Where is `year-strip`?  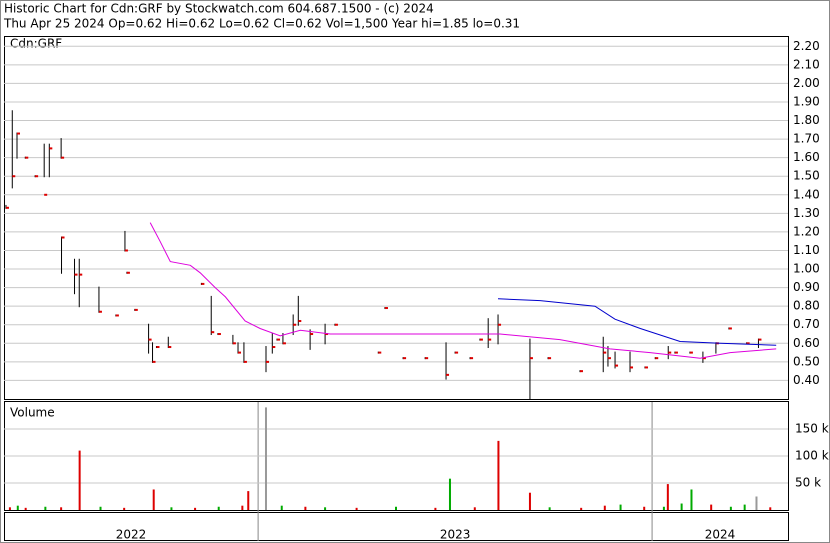
year-strip is located at coordinates (396, 526).